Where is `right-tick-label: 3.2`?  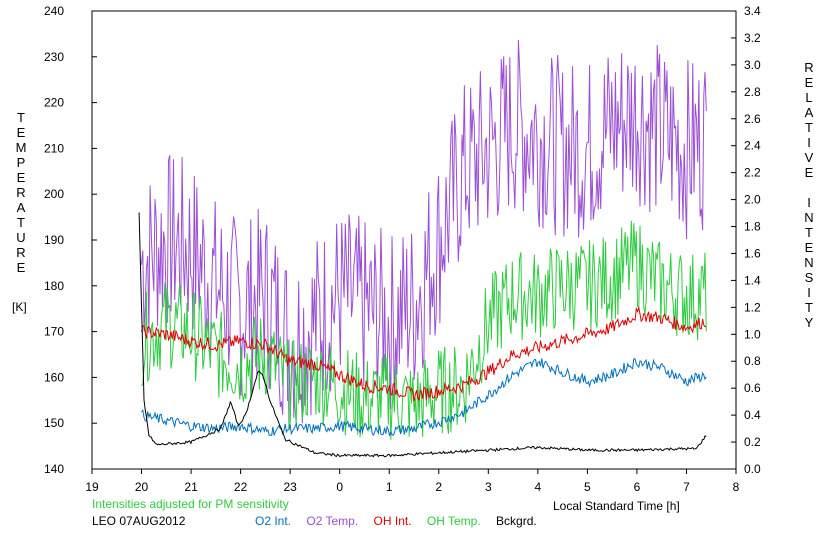
right-tick-label: 3.2 is located at coordinates (752, 38).